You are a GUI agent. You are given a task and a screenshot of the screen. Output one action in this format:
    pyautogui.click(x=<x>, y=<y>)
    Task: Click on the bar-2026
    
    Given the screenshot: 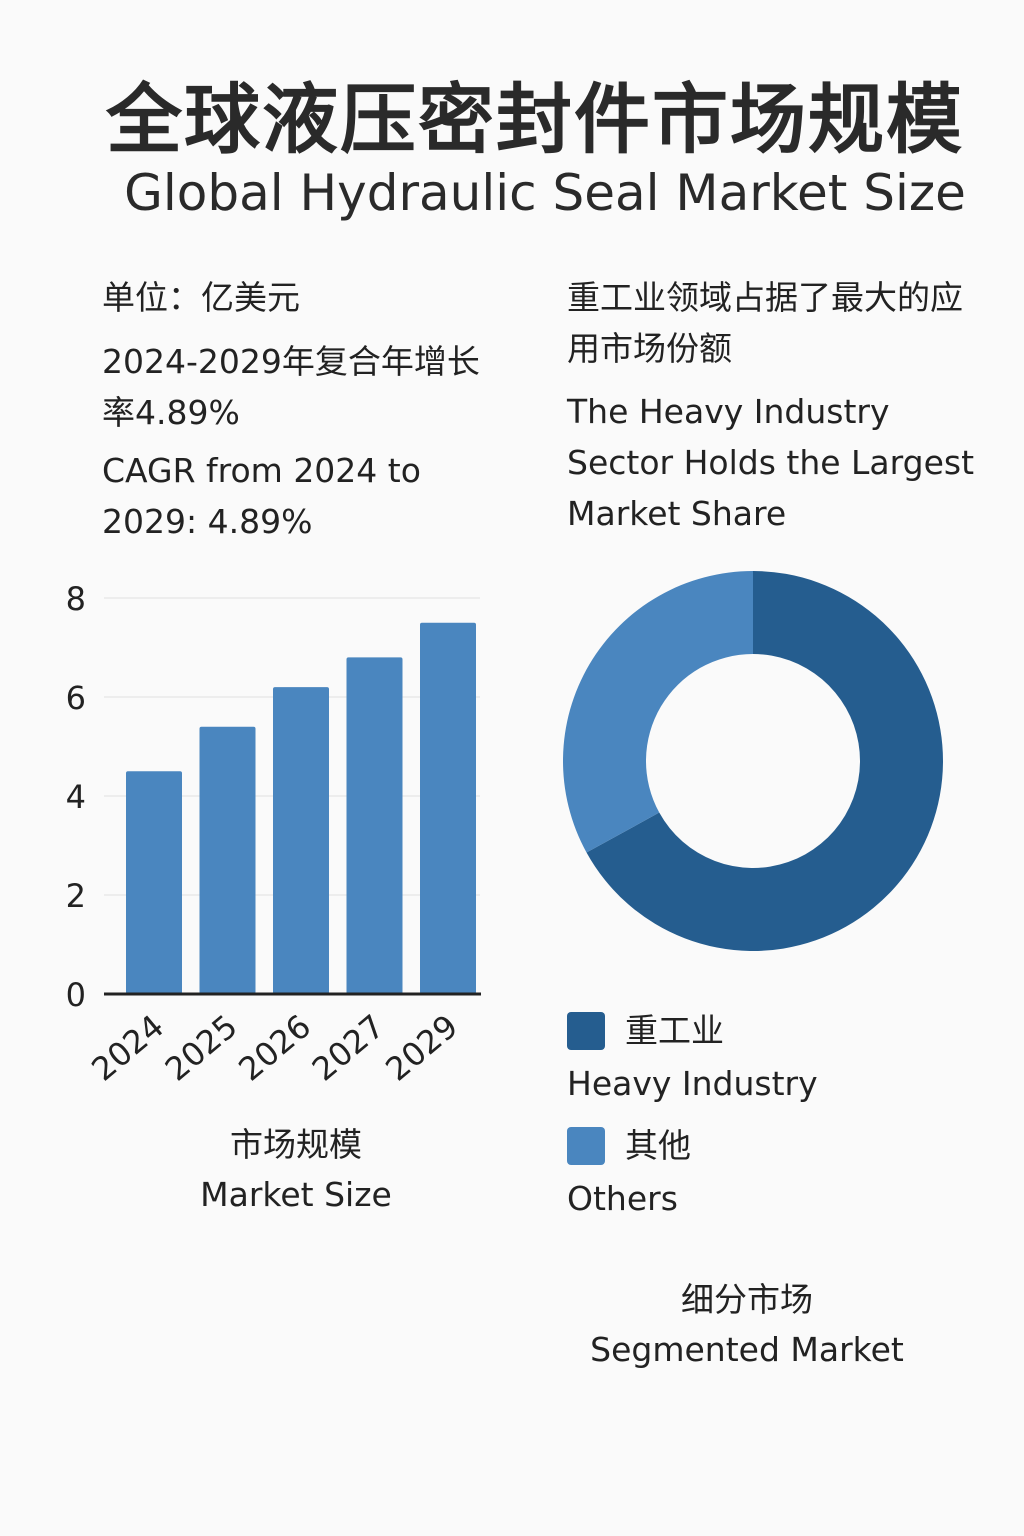 What is the action you would take?
    pyautogui.click(x=301, y=840)
    